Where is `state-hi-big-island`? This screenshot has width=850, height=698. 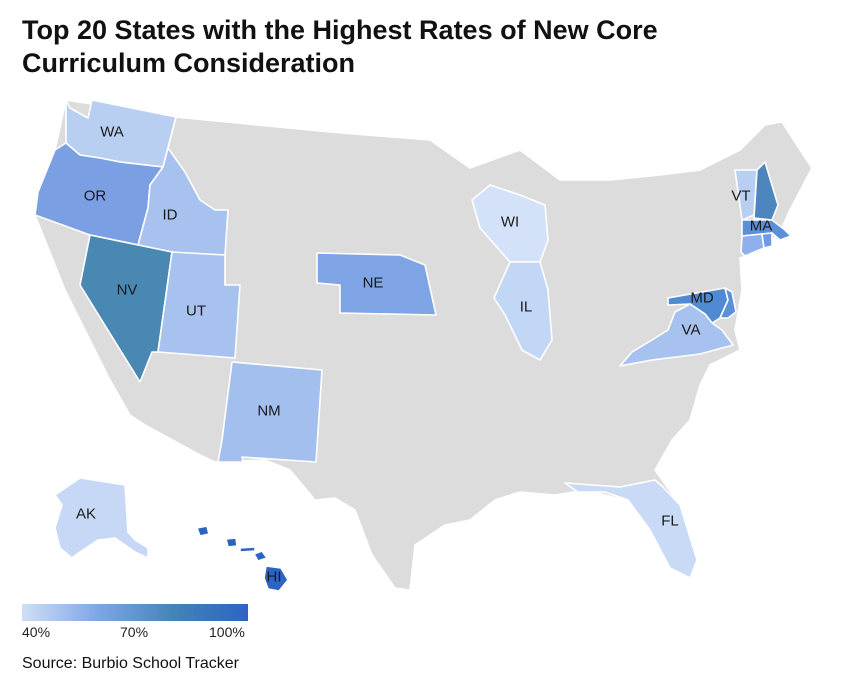 state-hi-big-island is located at coordinates (276, 578).